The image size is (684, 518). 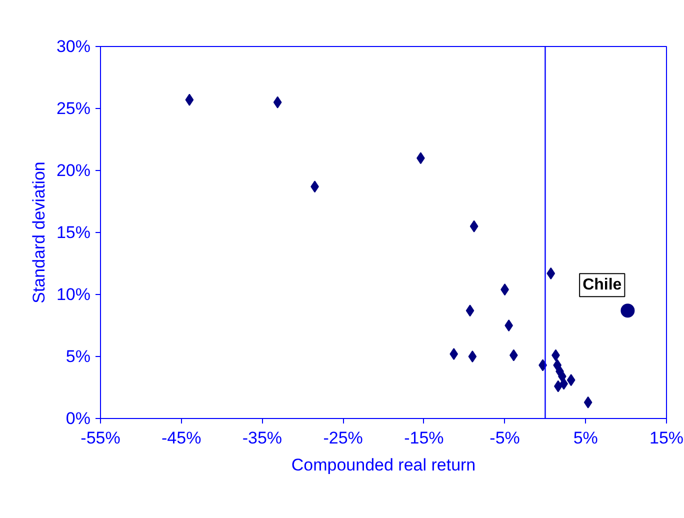 I want to click on x-tick-label: 15%, so click(x=666, y=438).